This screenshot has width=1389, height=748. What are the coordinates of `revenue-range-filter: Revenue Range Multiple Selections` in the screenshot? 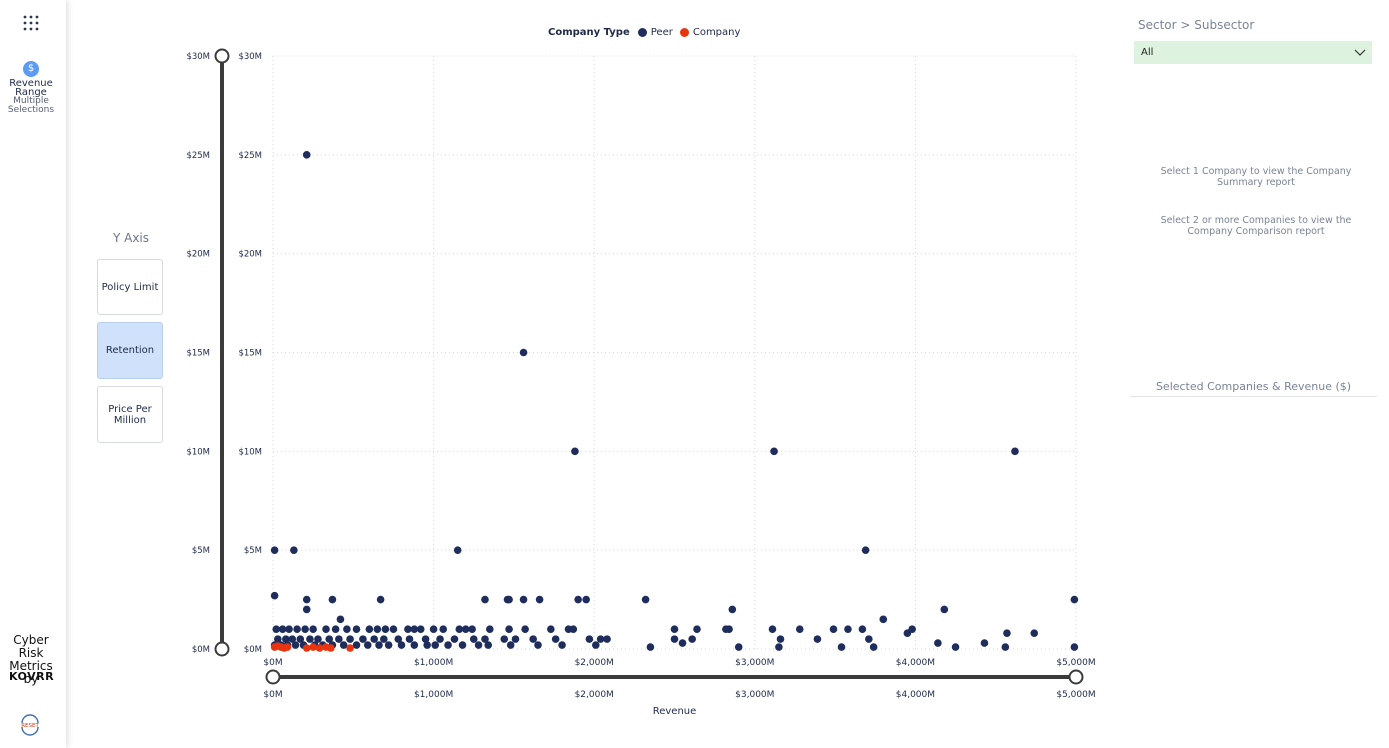 It's located at (31, 97).